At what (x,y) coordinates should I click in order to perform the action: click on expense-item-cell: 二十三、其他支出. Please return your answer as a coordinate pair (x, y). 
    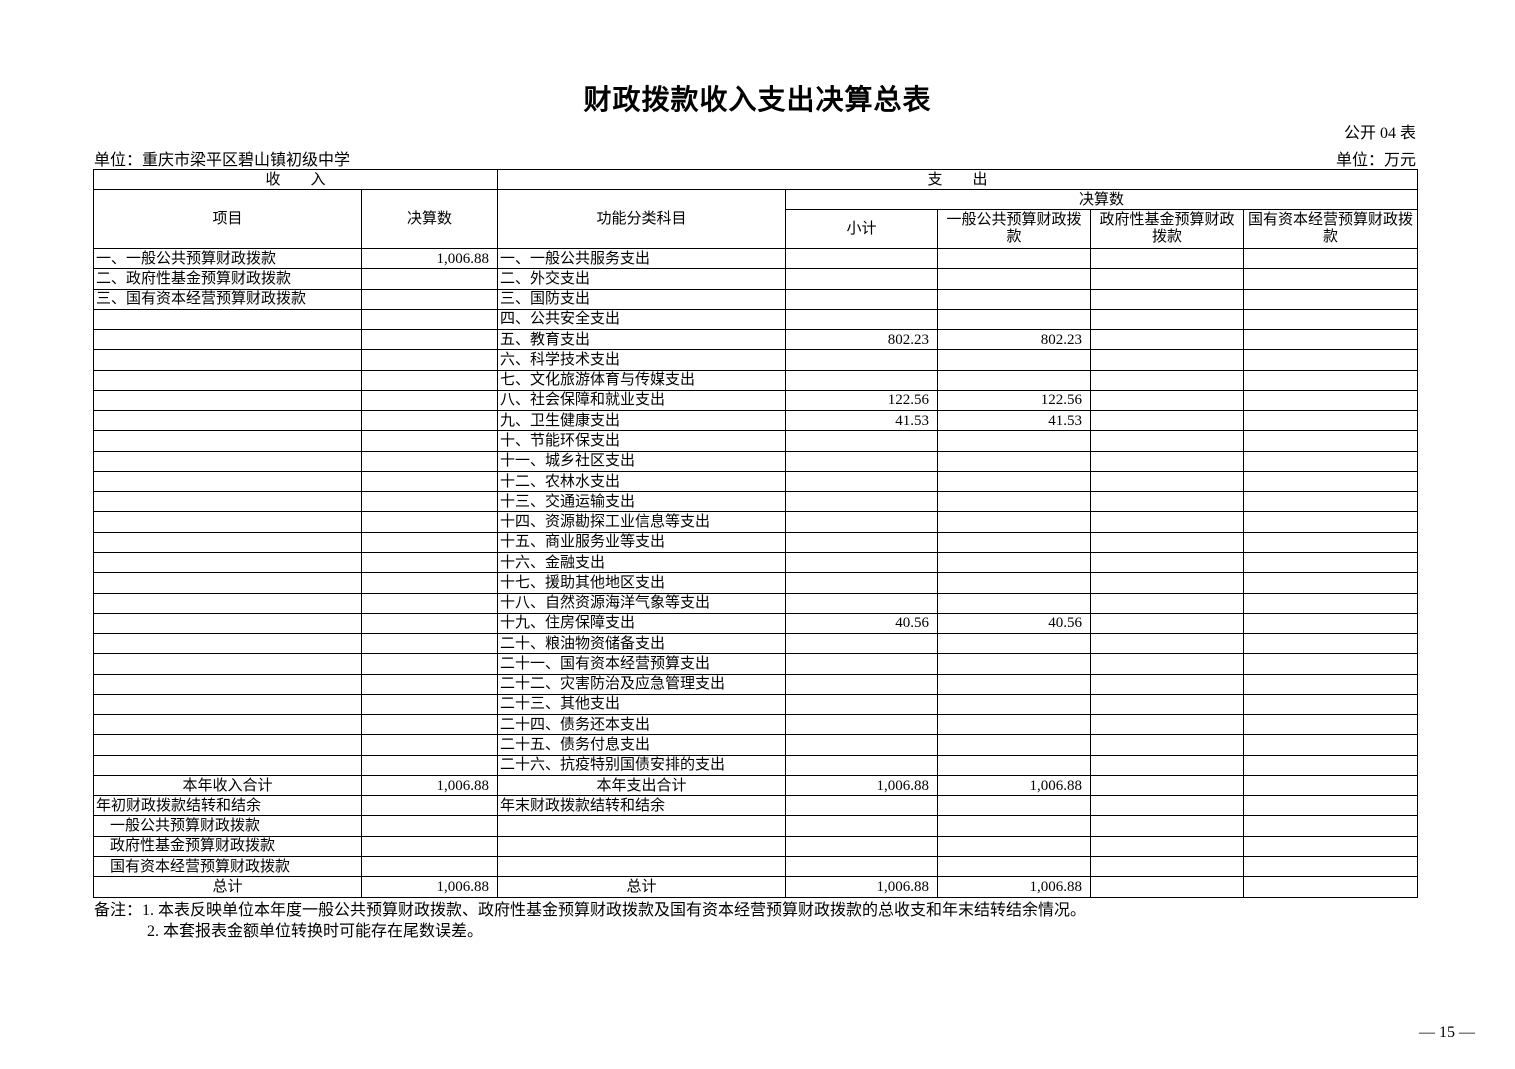
    Looking at the image, I should click on (641, 704).